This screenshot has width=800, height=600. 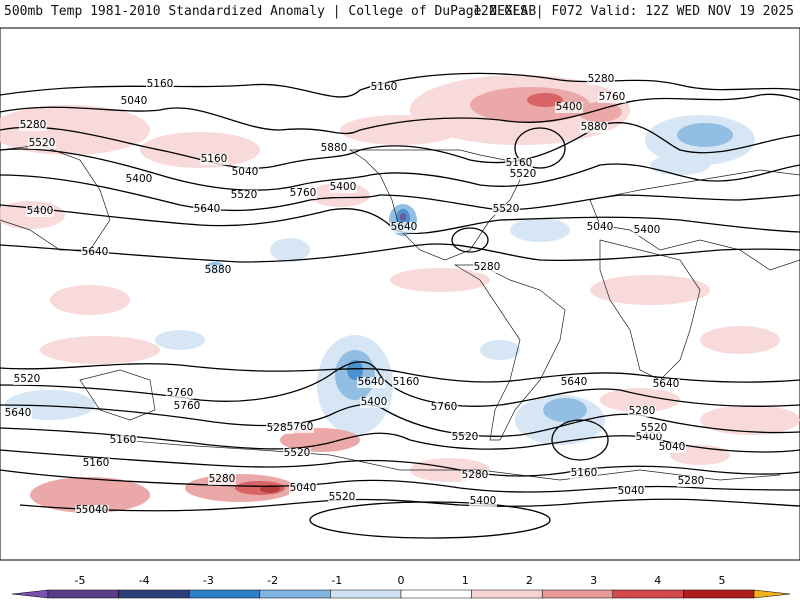 What do you see at coordinates (336, 580) in the screenshot?
I see `colorbar-tick-label: -1` at bounding box center [336, 580].